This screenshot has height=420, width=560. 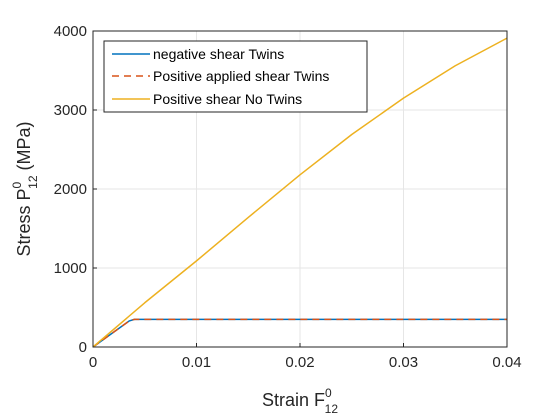 I want to click on y-tick-label: 4000, so click(x=70, y=31).